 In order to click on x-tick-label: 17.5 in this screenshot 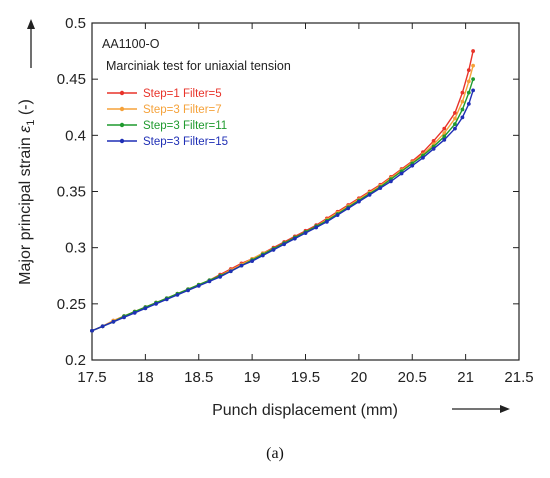, I will do `click(91, 377)`.